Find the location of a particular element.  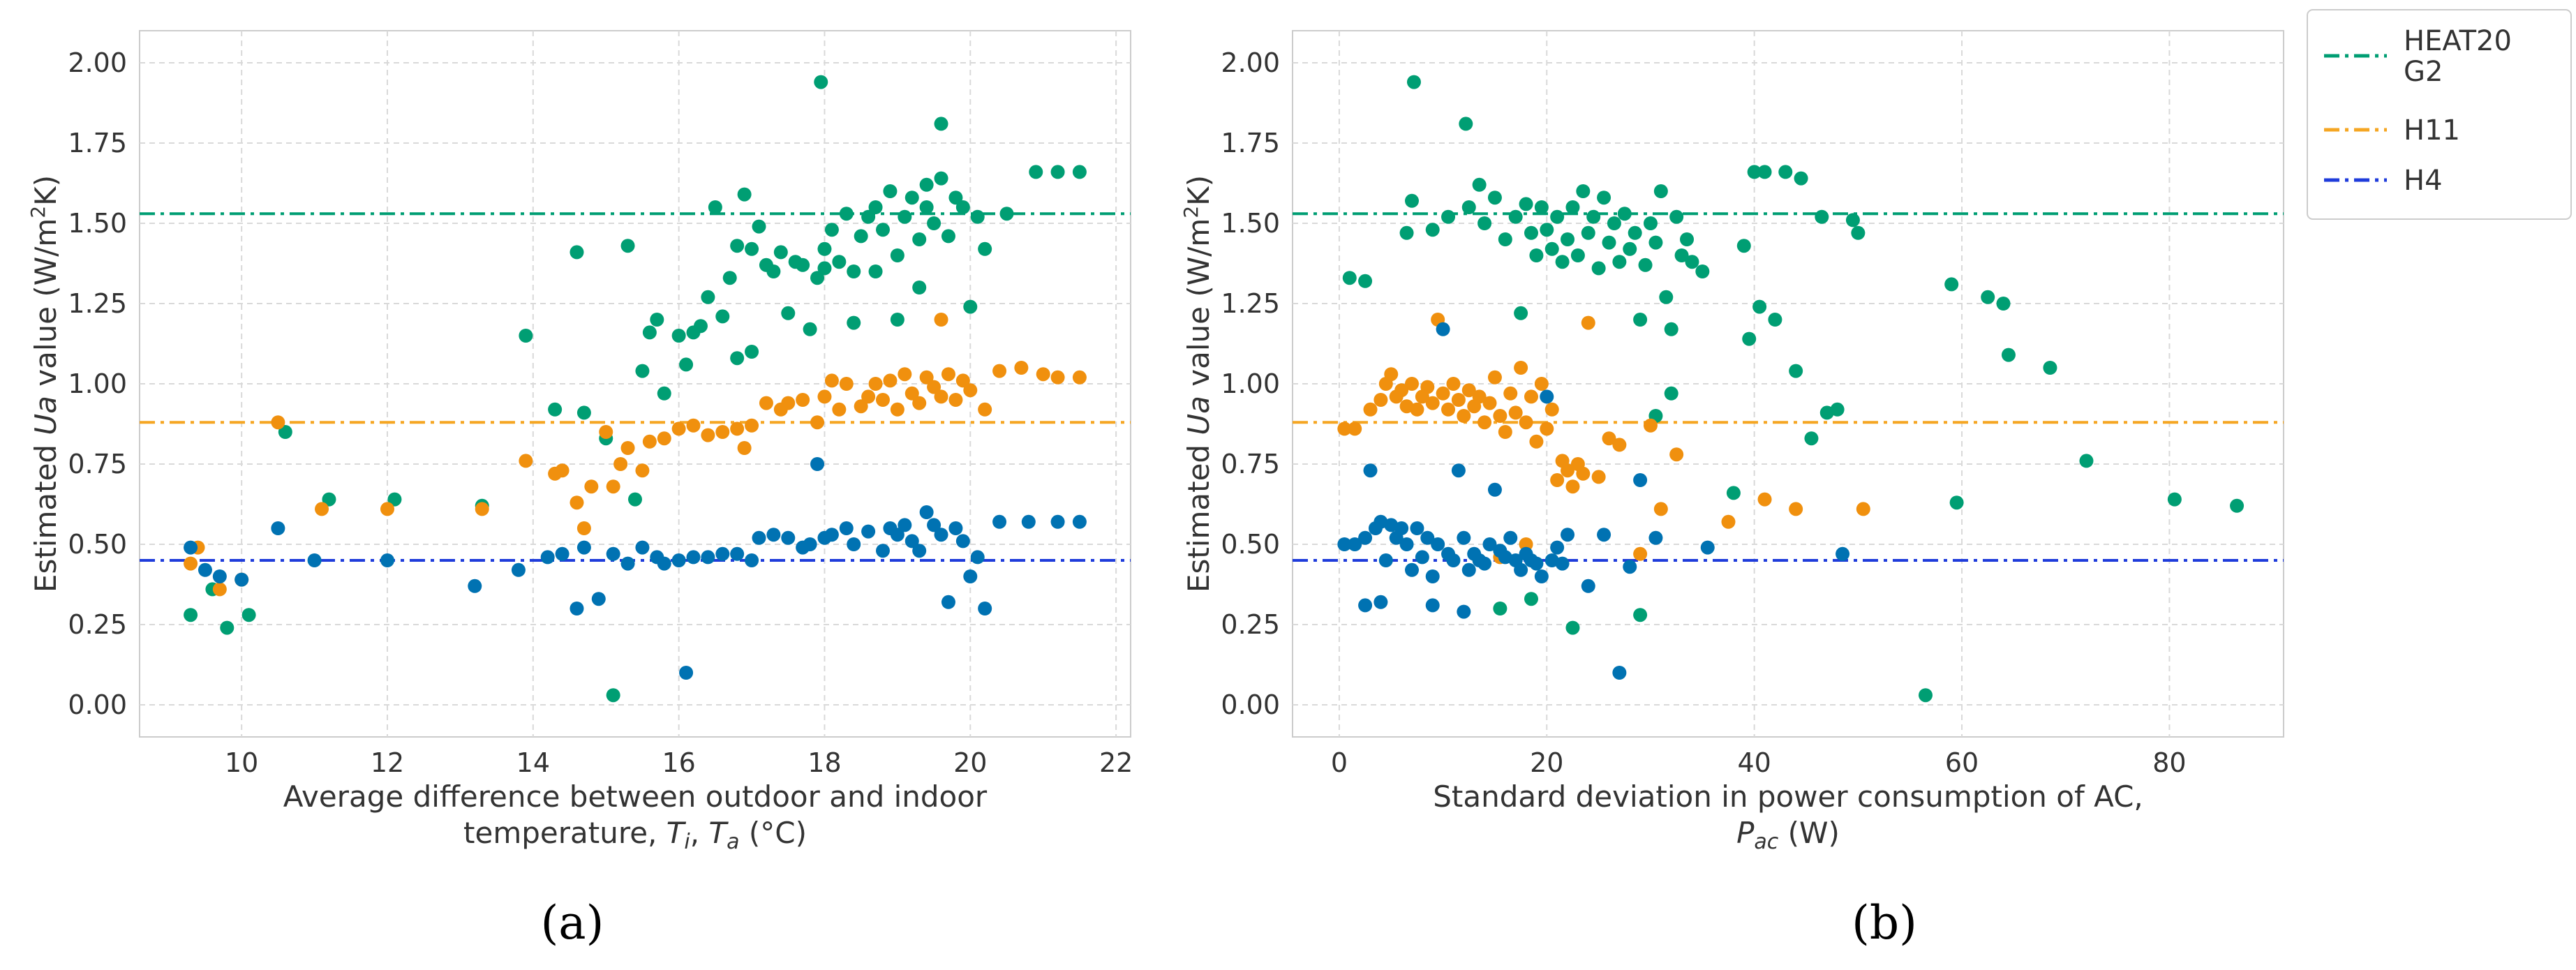

xlabel-b-P: P is located at coordinates (1746, 833).